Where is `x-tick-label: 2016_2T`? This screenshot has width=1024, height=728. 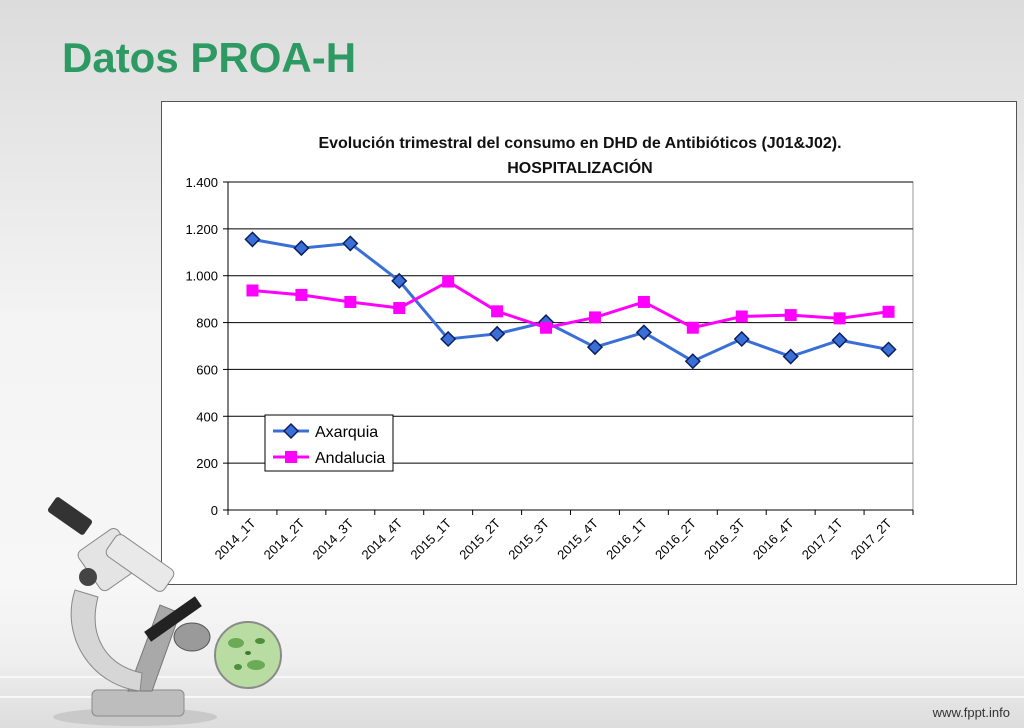 x-tick-label: 2016_2T is located at coordinates (675, 538).